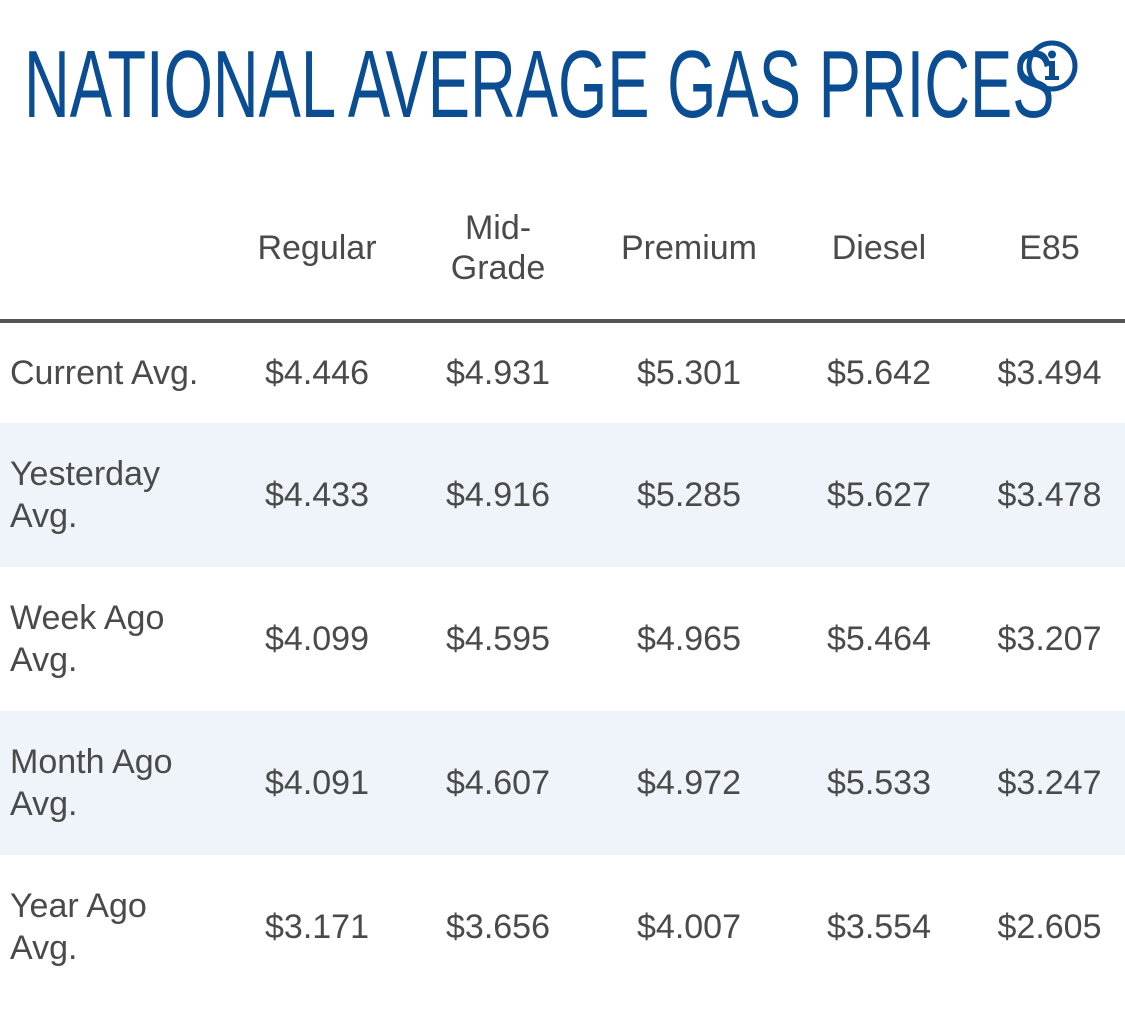  Describe the element at coordinates (498, 783) in the screenshot. I see `cell-mid-grade: $4.607` at that location.